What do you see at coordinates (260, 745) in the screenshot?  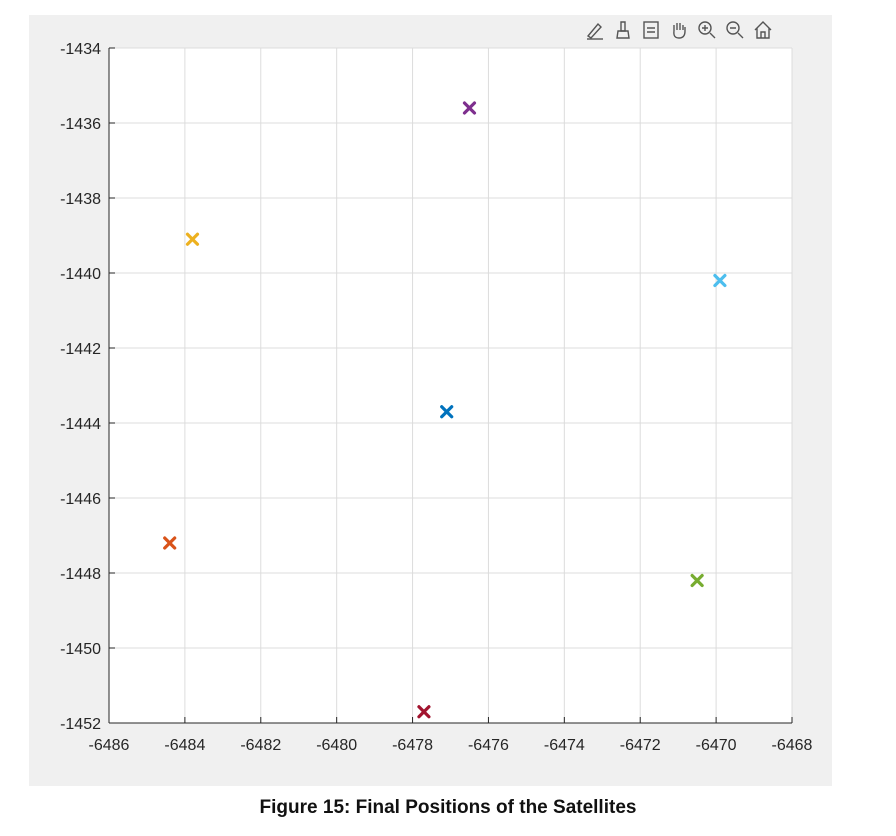 I see `x-tick-label: -6482` at bounding box center [260, 745].